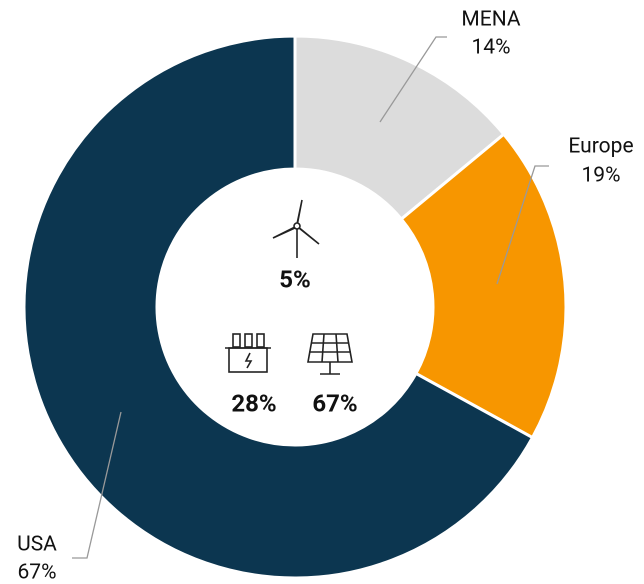 Image resolution: width=644 pixels, height=584 pixels. I want to click on wind-icon, so click(296, 228).